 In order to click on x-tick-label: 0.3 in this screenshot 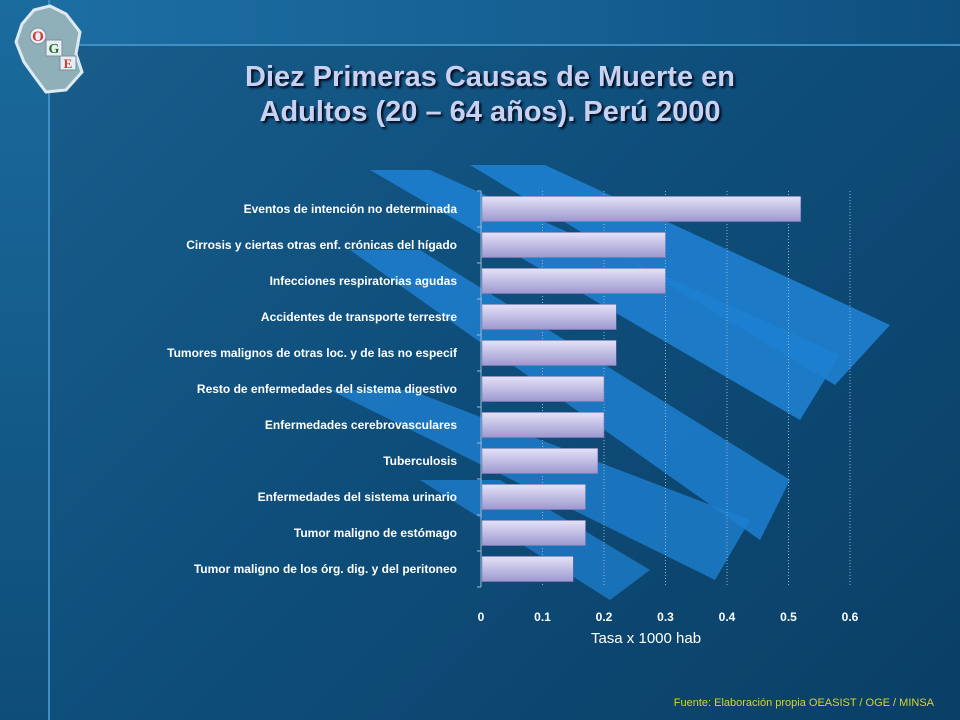, I will do `click(665, 617)`.